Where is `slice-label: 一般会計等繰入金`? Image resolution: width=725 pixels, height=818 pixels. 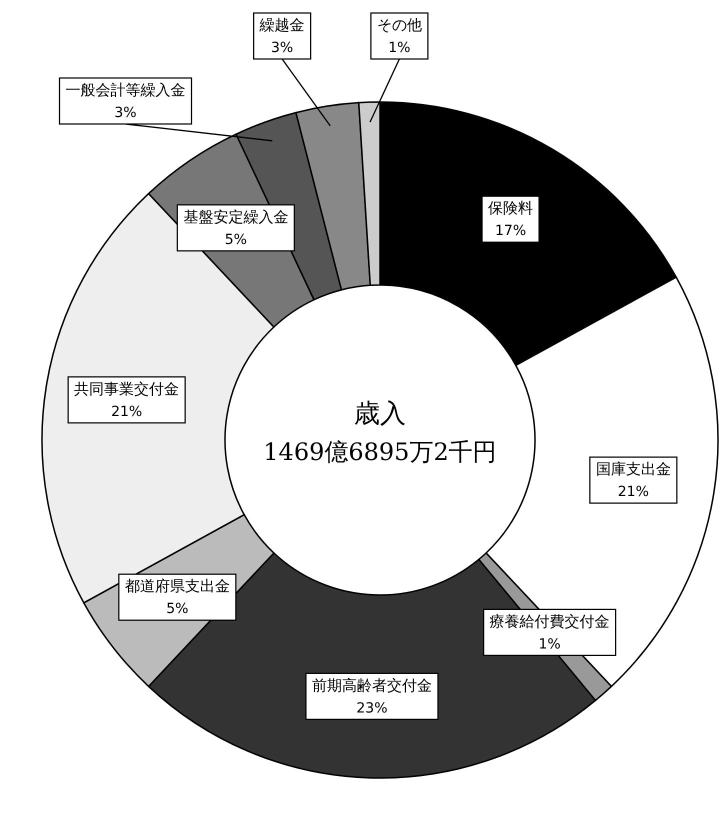 slice-label: 一般会計等繰入金 is located at coordinates (126, 90).